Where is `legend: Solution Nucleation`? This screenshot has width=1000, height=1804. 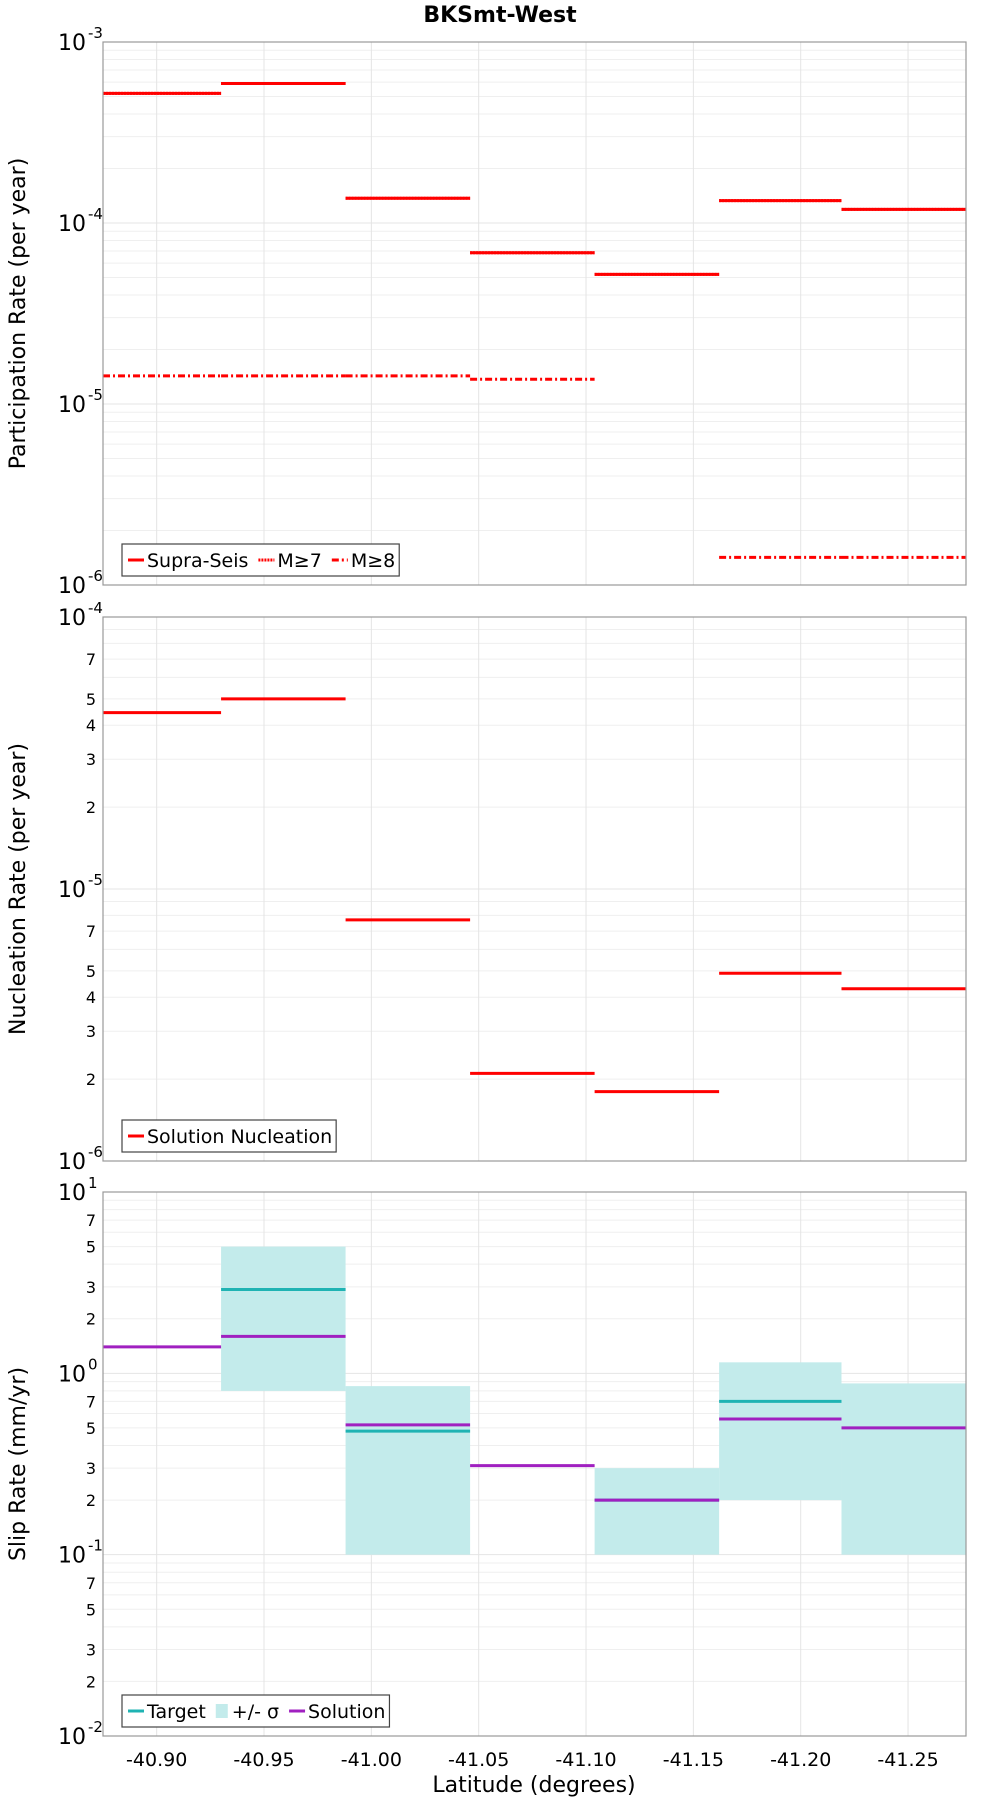
legend: Solution Nucleation is located at coordinates (229, 1136).